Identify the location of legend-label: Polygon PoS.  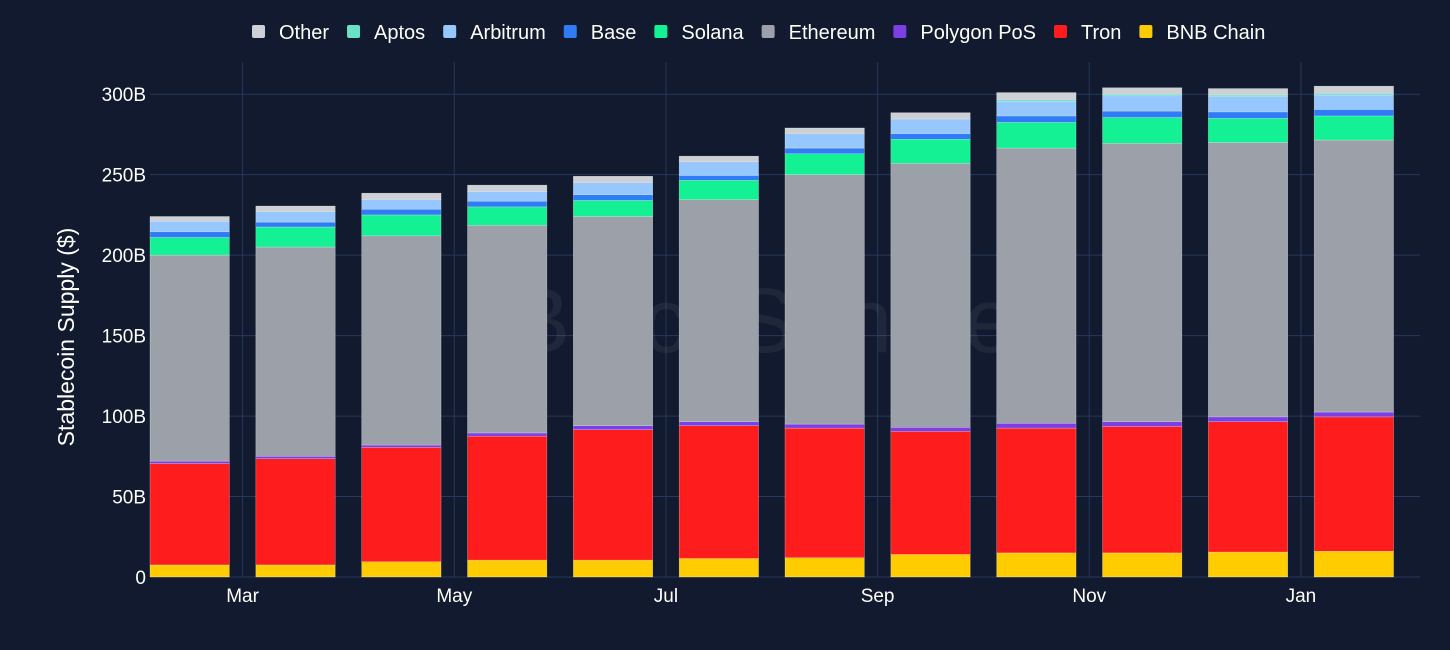
(978, 33).